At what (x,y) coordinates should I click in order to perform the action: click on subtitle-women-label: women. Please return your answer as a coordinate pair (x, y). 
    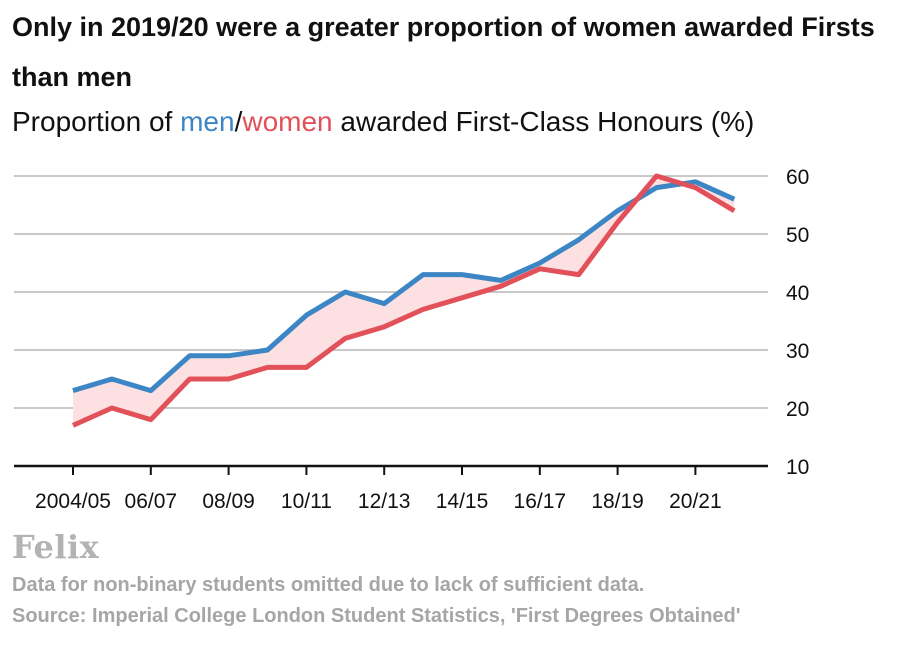
    Looking at the image, I should click on (287, 121).